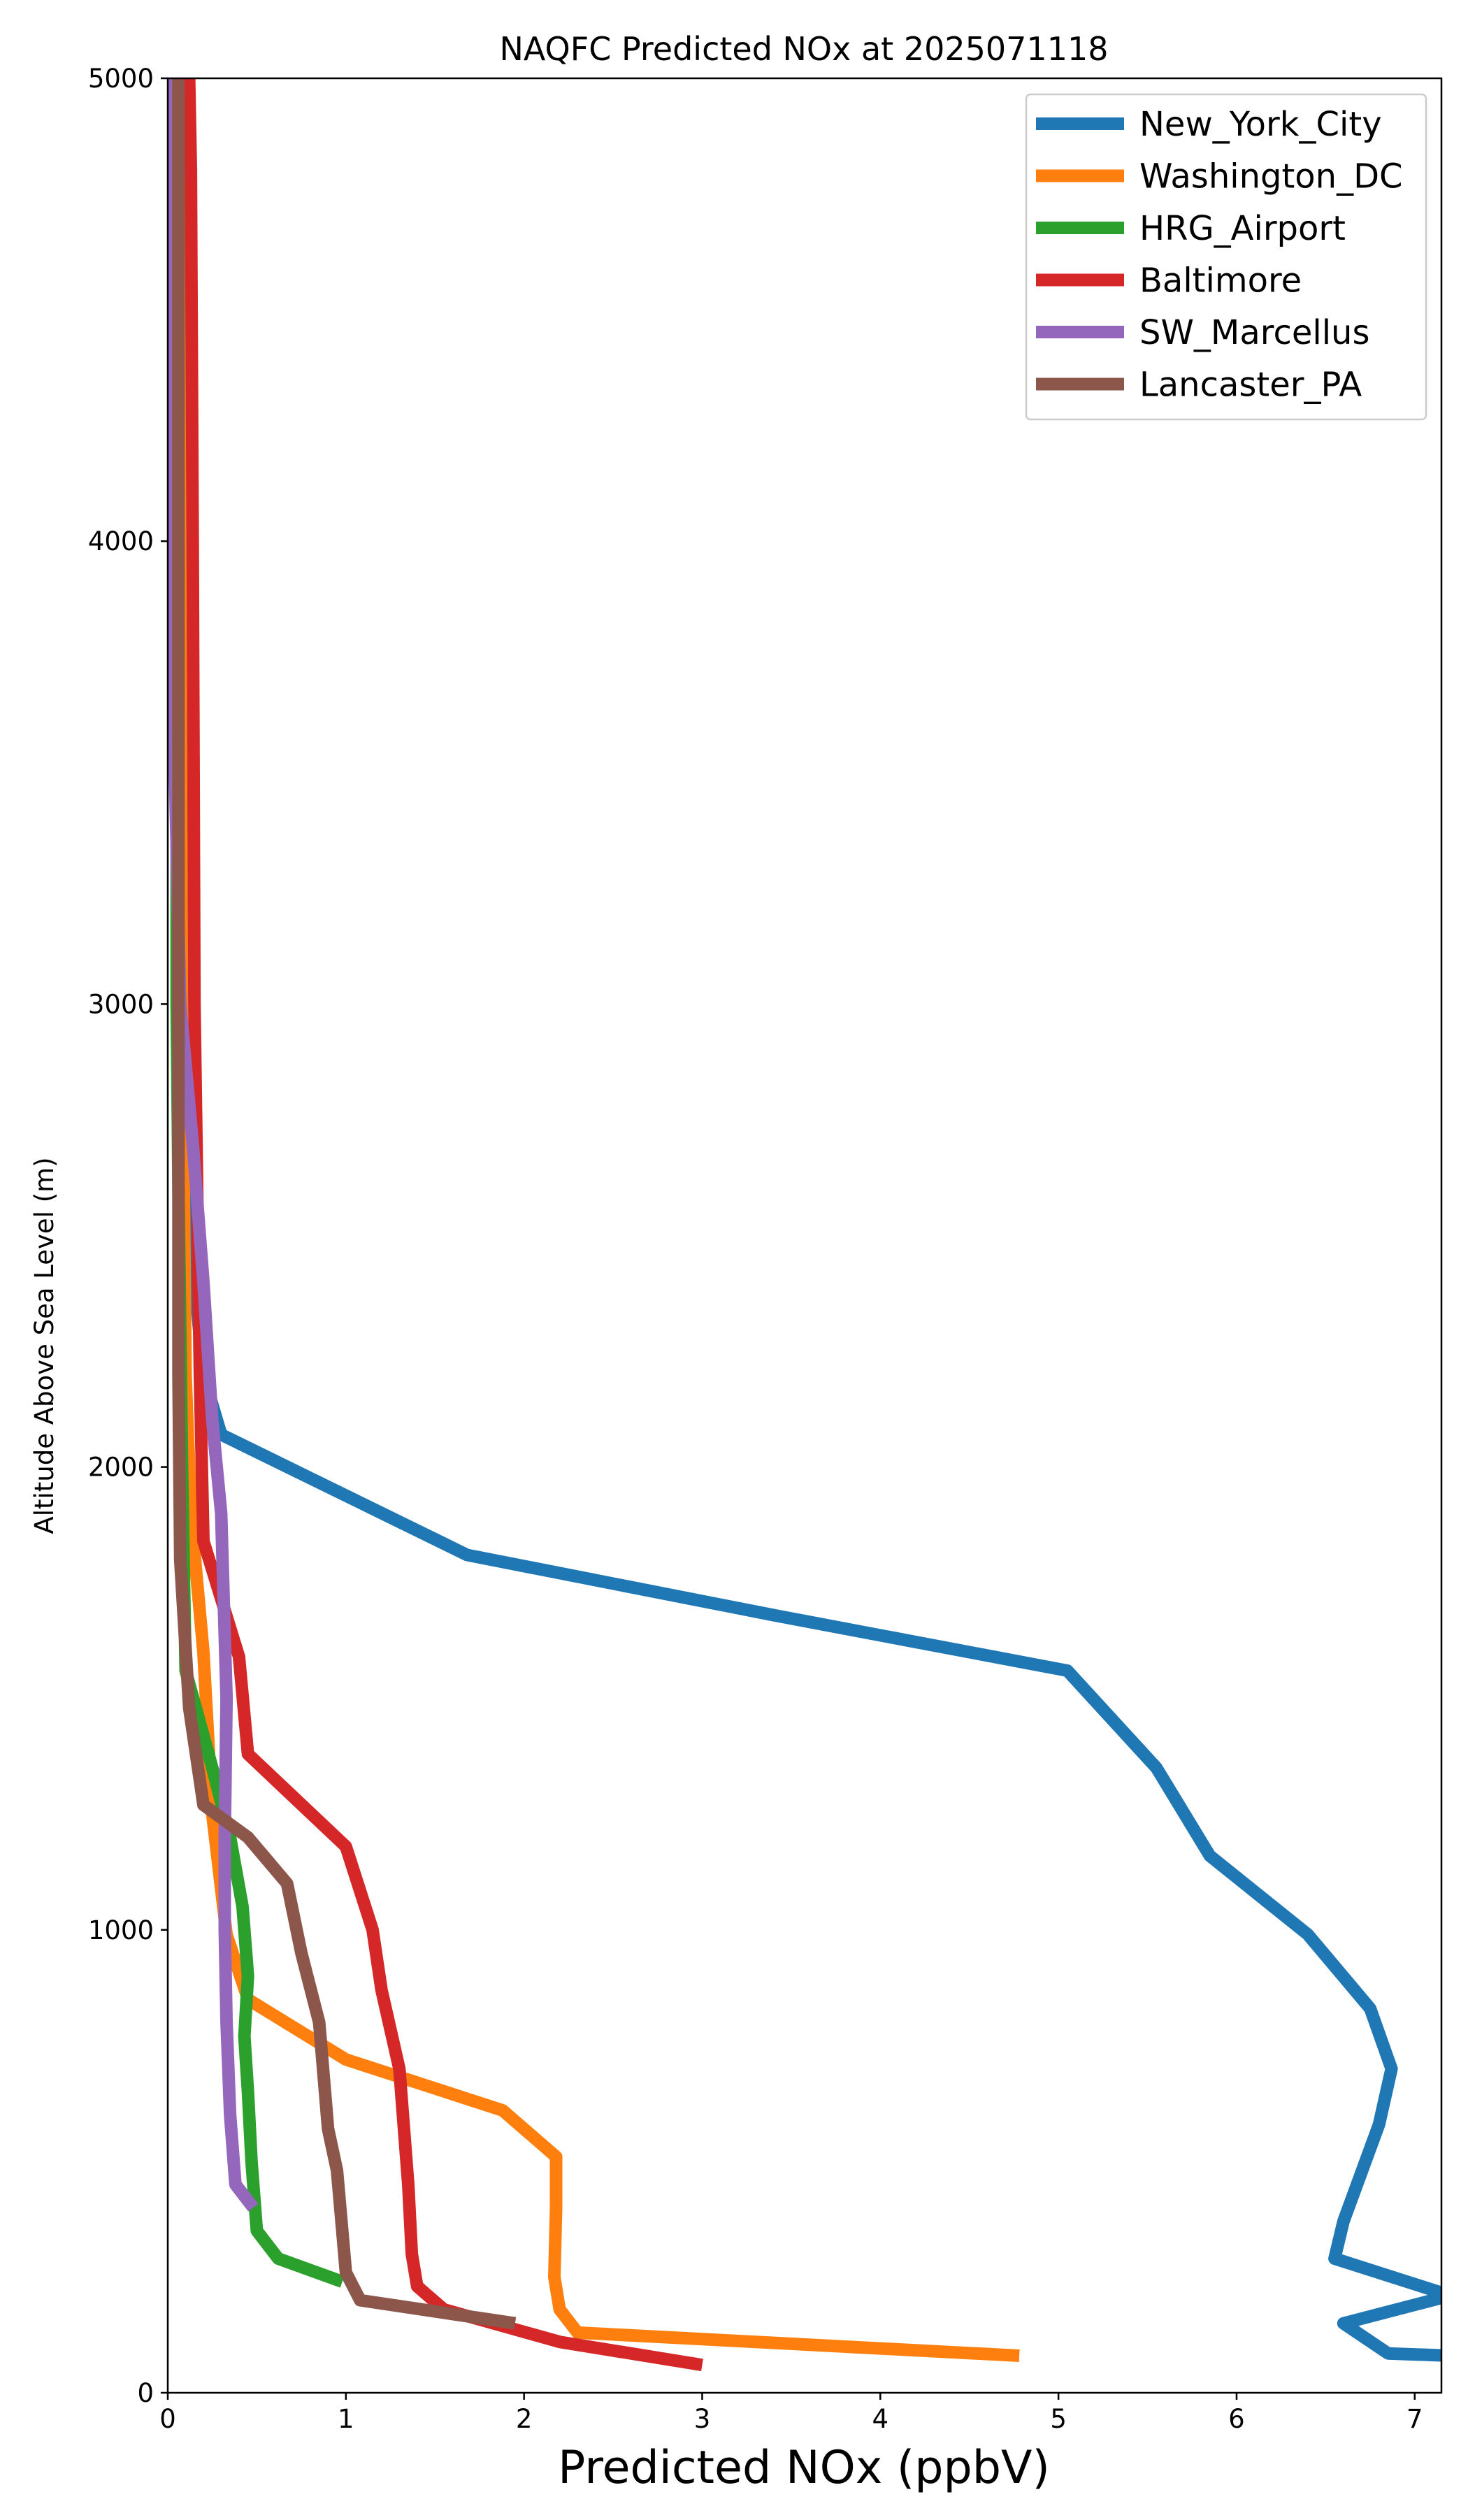 The width and height of the screenshot is (1468, 2520). What do you see at coordinates (121, 1468) in the screenshot?
I see `y-tick-label: 2000` at bounding box center [121, 1468].